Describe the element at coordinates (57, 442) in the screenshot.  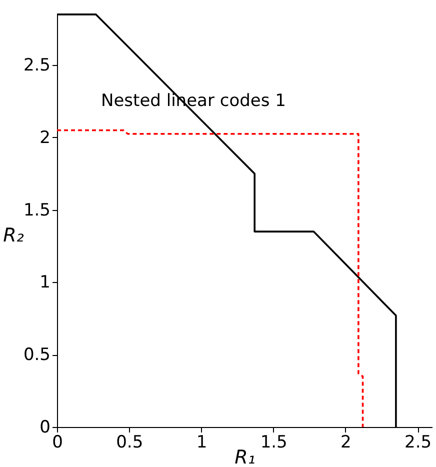
I see `x-tick-label: 0` at that location.